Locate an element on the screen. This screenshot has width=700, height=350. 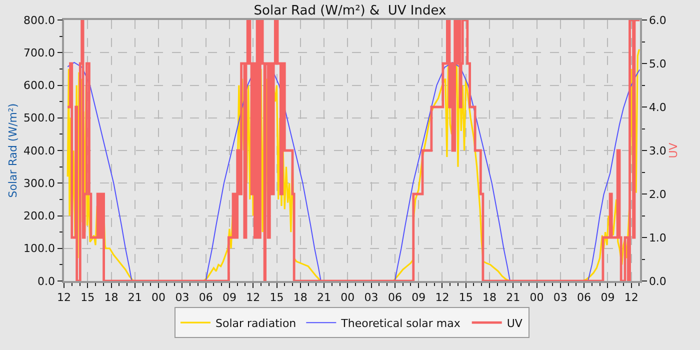
legend-label: Solar radiation is located at coordinates (256, 323).